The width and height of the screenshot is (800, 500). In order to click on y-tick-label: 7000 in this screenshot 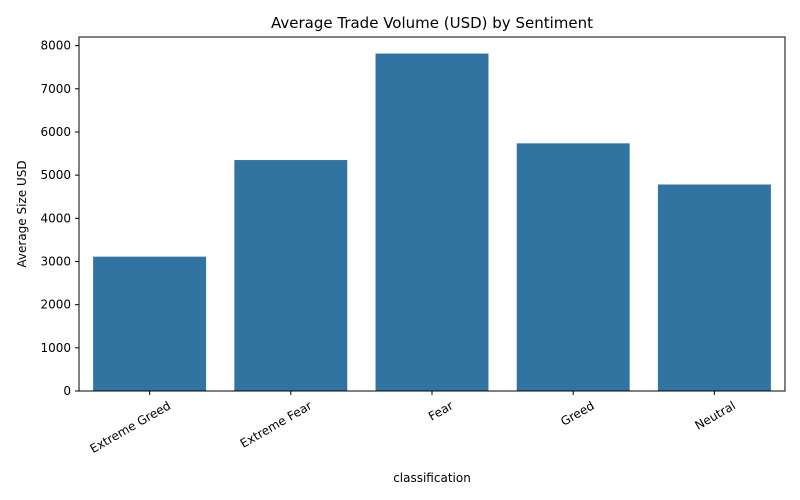, I will do `click(55, 89)`.